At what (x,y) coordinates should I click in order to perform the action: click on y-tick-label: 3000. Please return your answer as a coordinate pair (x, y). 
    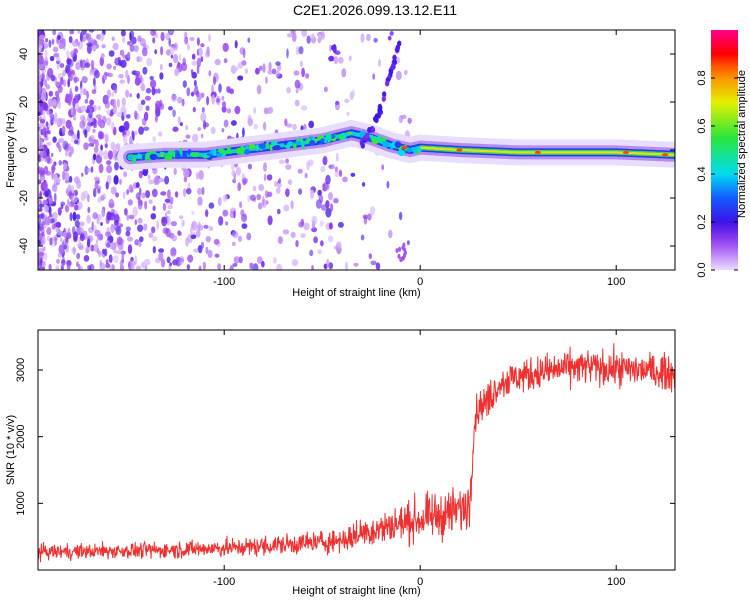
    Looking at the image, I should click on (21, 370).